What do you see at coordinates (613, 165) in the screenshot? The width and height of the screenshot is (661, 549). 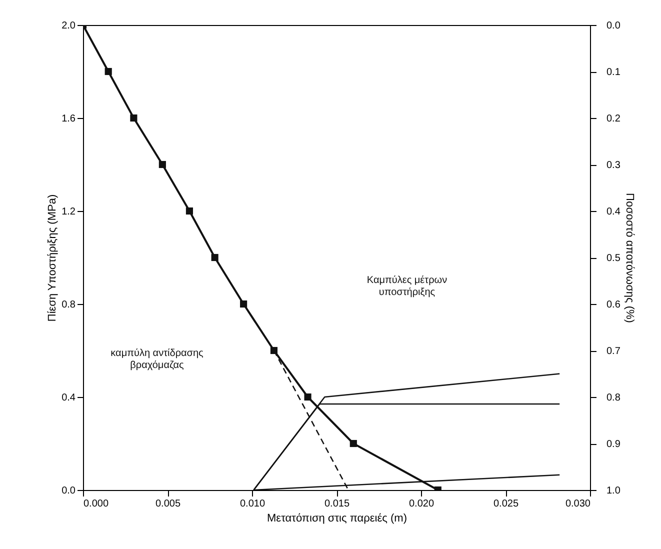 I see `y2-tick-label: 0.3` at bounding box center [613, 165].